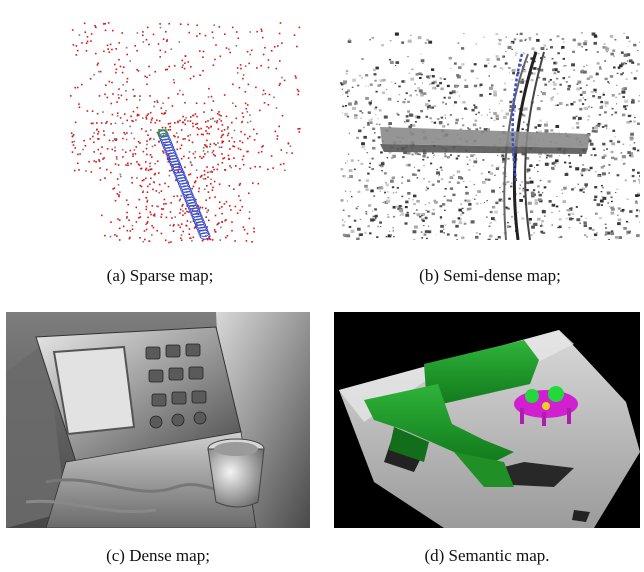 Image resolution: width=644 pixels, height=572 pixels. I want to click on caption-a: (a) Sparse map;, so click(160, 275).